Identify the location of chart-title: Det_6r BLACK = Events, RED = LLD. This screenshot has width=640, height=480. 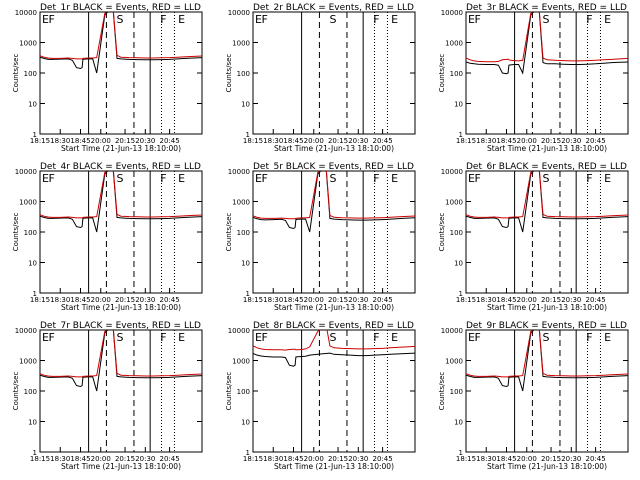
(546, 167).